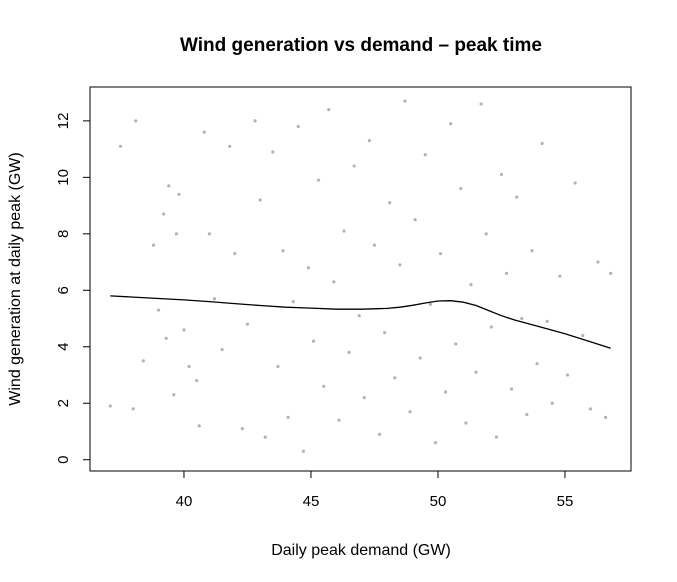 This screenshot has height=582, width=677. What do you see at coordinates (565, 501) in the screenshot?
I see `x-tick-label: 55` at bounding box center [565, 501].